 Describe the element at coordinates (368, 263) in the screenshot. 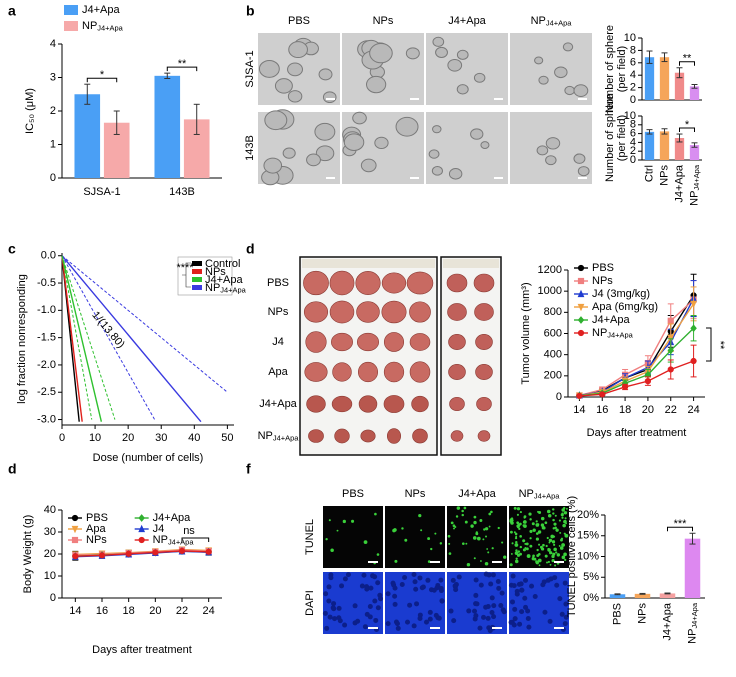

I see `ruler` at that location.